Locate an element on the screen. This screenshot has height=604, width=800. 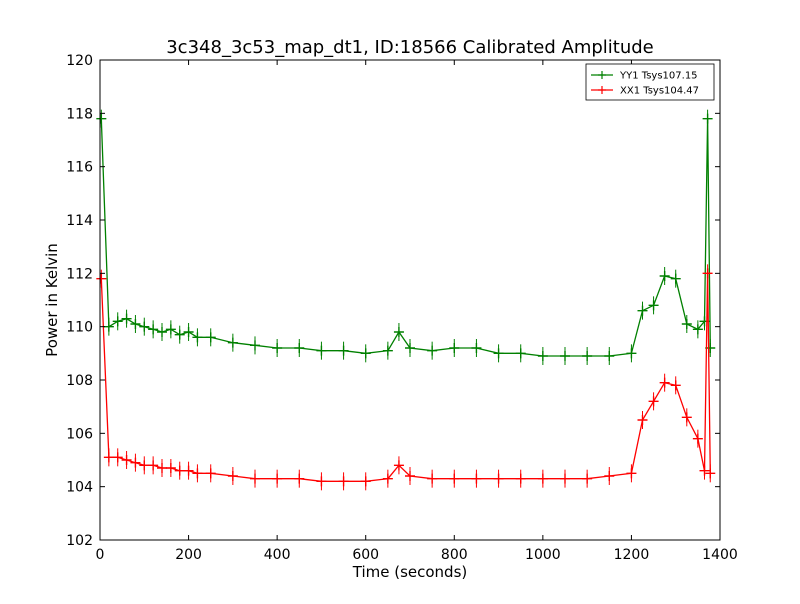
x-tick-label: 1200 is located at coordinates (632, 555).